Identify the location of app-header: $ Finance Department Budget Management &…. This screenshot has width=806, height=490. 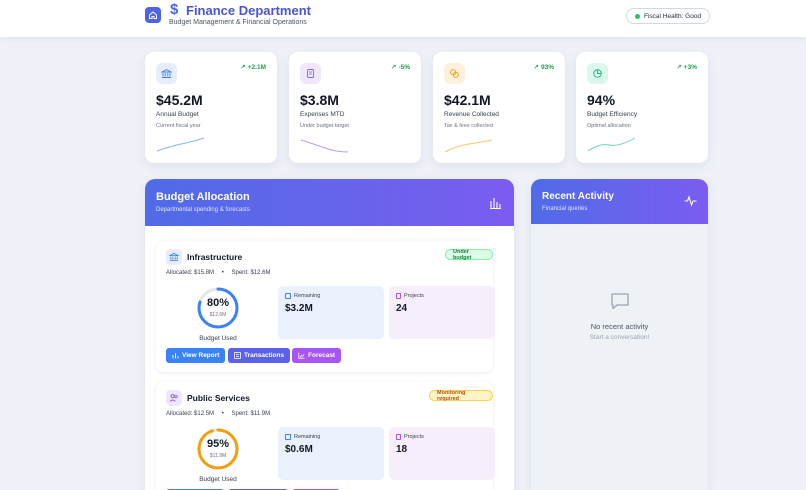
(403, 18).